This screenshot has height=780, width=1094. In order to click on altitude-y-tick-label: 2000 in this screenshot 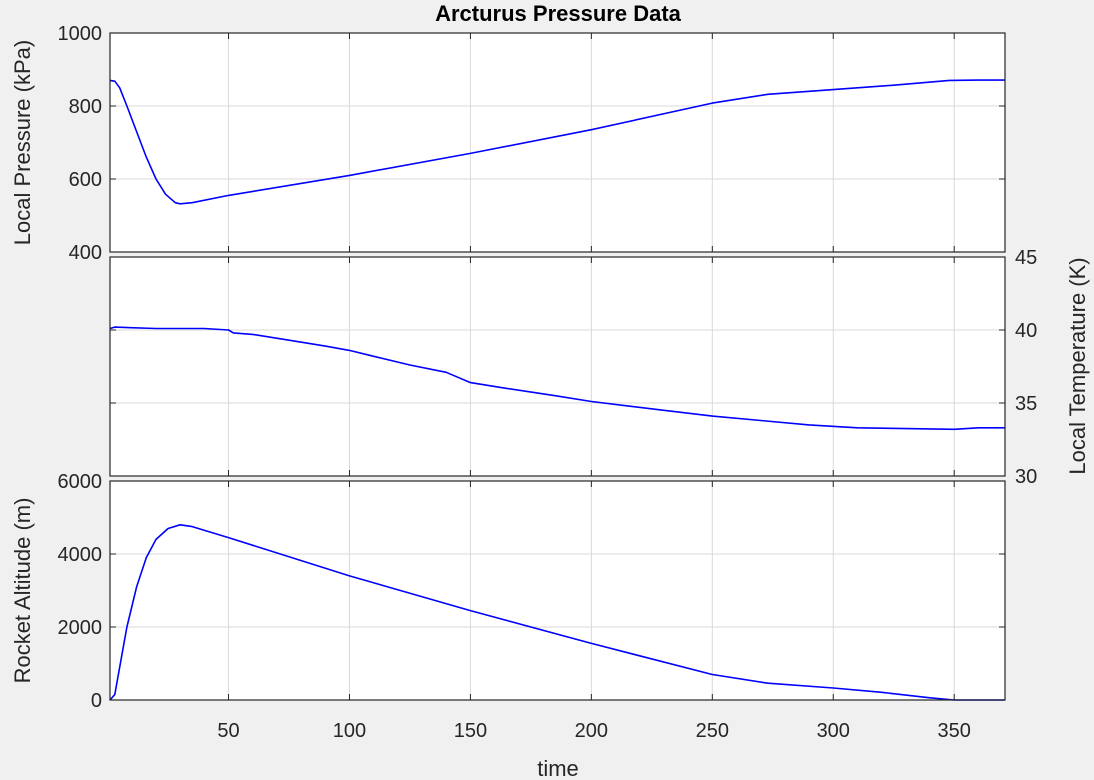, I will do `click(80, 628)`.